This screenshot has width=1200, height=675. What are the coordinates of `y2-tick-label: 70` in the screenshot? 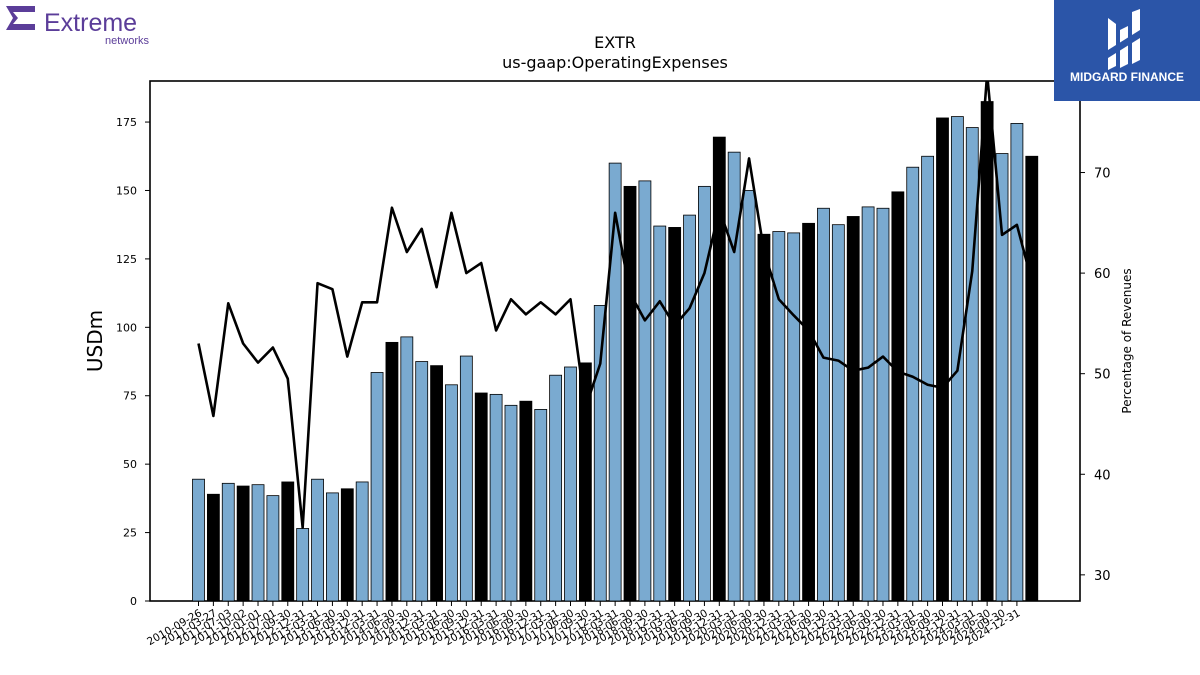 It's located at (1102, 174).